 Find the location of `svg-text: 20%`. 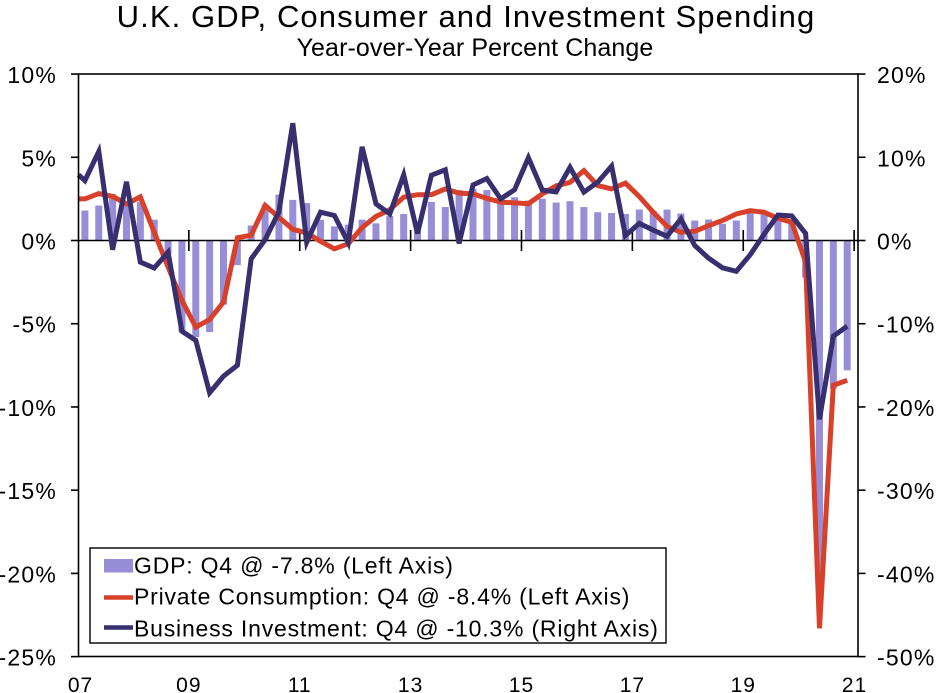

svg-text: 20% is located at coordinates (902, 75).